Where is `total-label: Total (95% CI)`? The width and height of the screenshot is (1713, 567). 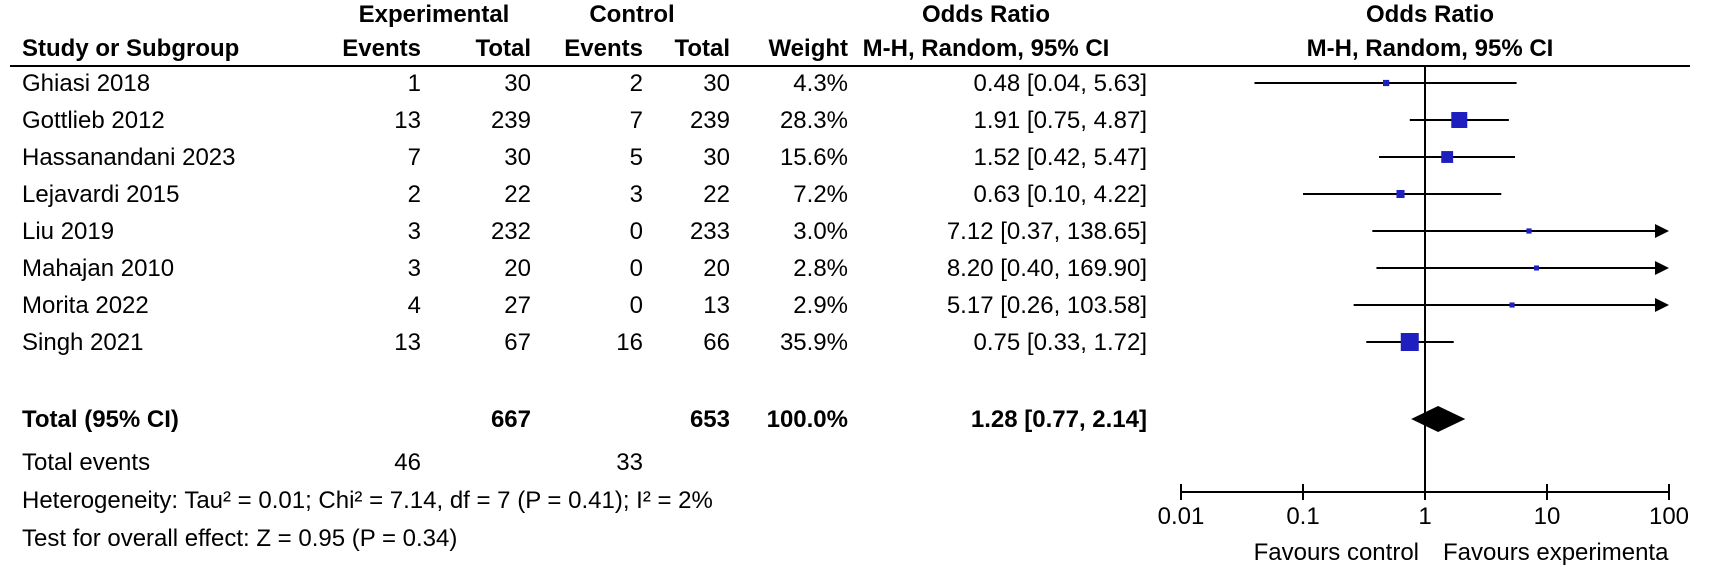 total-label: Total (95% CI) is located at coordinates (100, 419).